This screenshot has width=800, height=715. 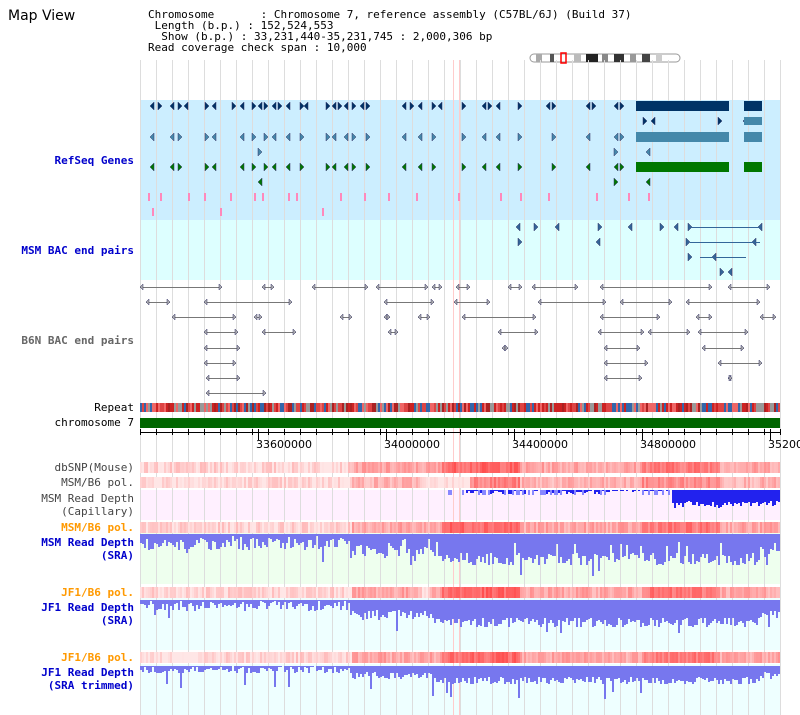 I want to click on msm-bac-label: MSM BAC end pairs, so click(x=77, y=250).